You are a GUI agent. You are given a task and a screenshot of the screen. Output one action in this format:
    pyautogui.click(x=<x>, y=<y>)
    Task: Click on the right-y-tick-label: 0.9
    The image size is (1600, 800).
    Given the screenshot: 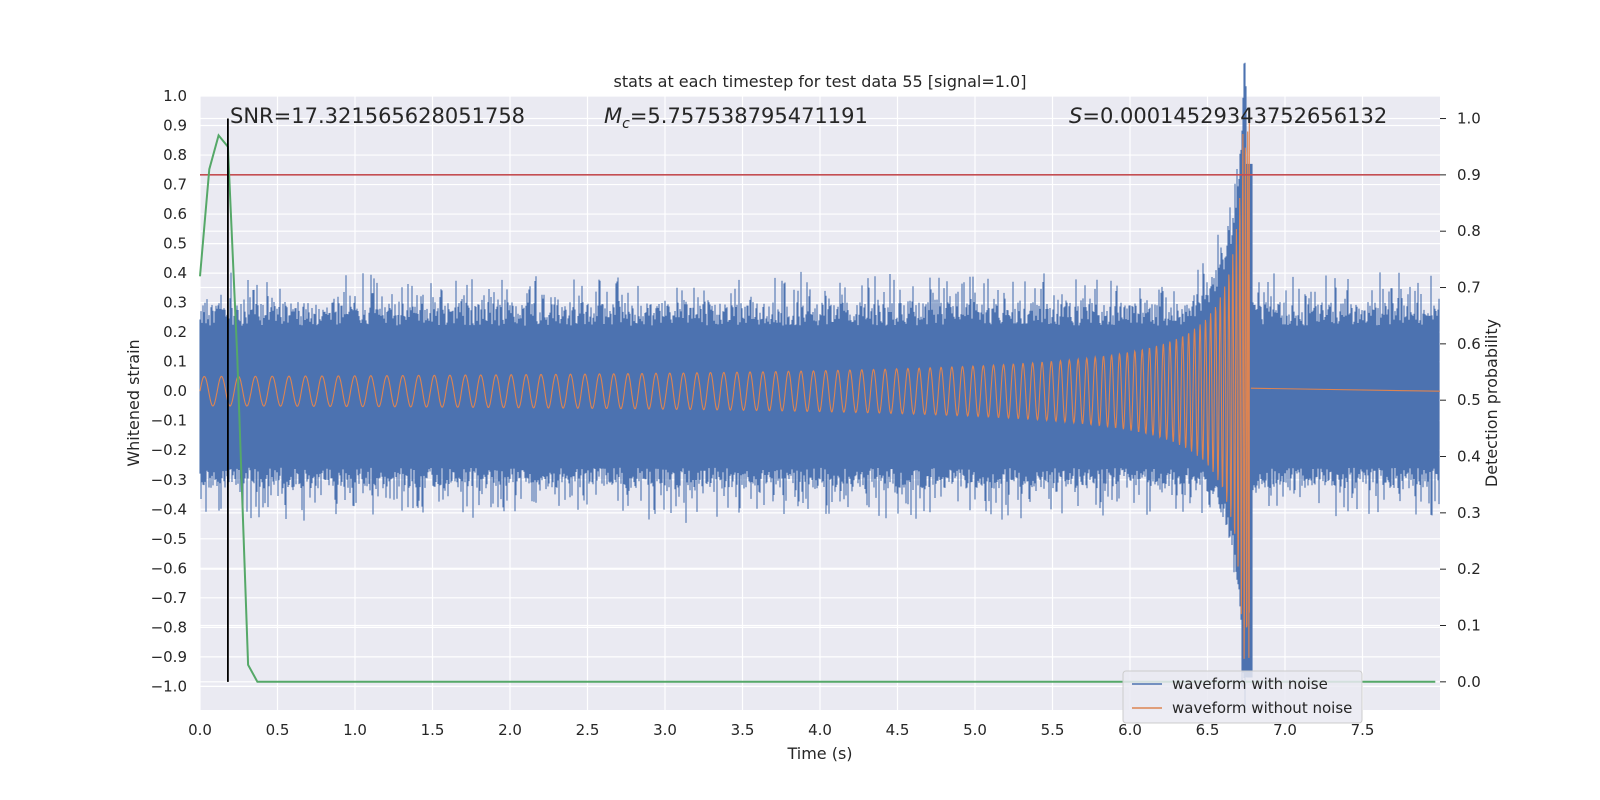 What is the action you would take?
    pyautogui.click(x=1469, y=175)
    